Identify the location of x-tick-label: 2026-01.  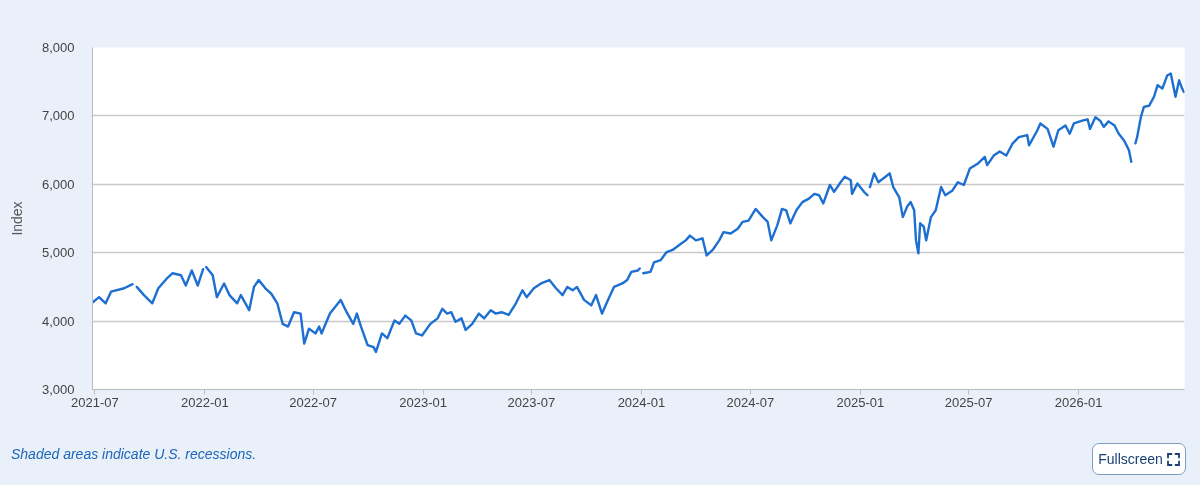
(1078, 402).